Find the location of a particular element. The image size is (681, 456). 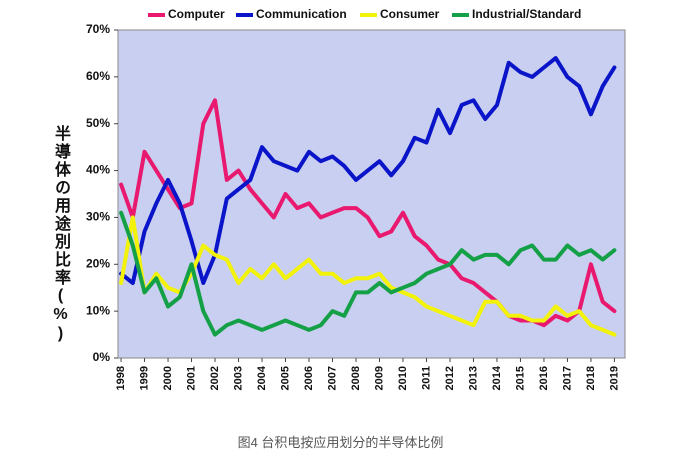

y-tick-label: 0% is located at coordinates (102, 357).